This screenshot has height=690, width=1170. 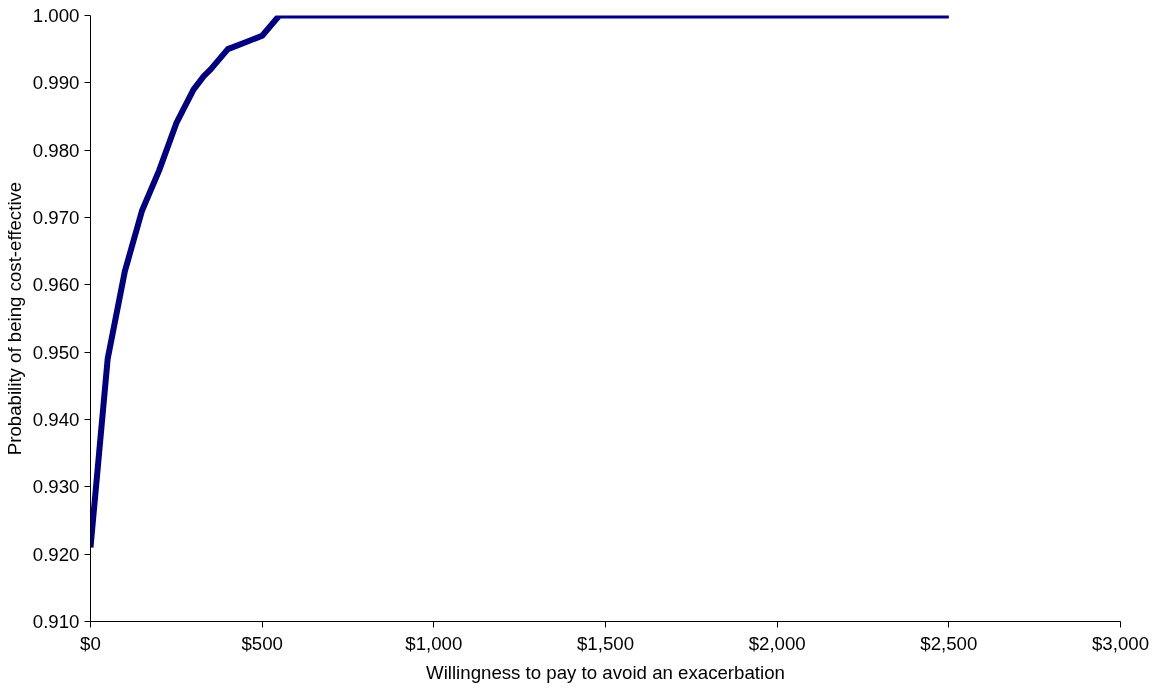 What do you see at coordinates (56, 554) in the screenshot?
I see `y-tick-label: 0.920` at bounding box center [56, 554].